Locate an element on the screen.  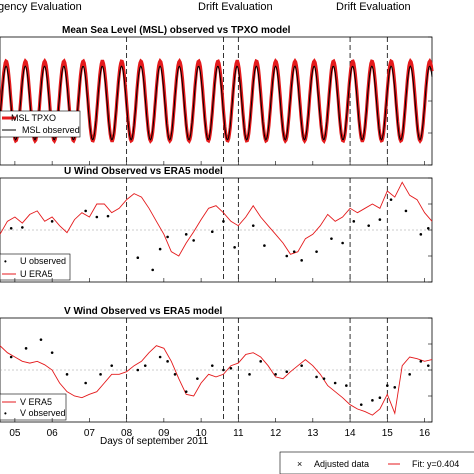
x-tick-label-9: 14 is located at coordinates (351, 433).